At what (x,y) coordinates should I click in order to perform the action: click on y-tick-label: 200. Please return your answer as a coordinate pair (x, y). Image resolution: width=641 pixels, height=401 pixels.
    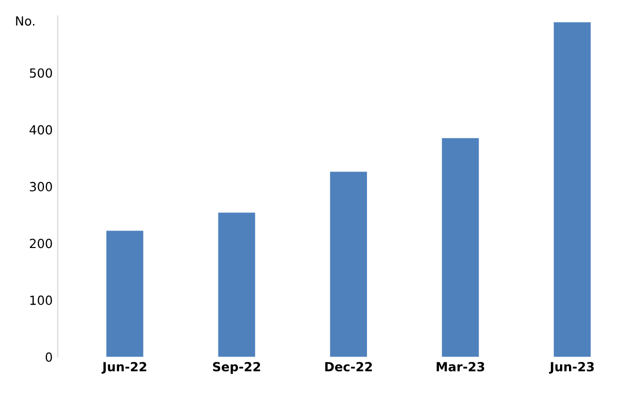
    Looking at the image, I should click on (41, 243).